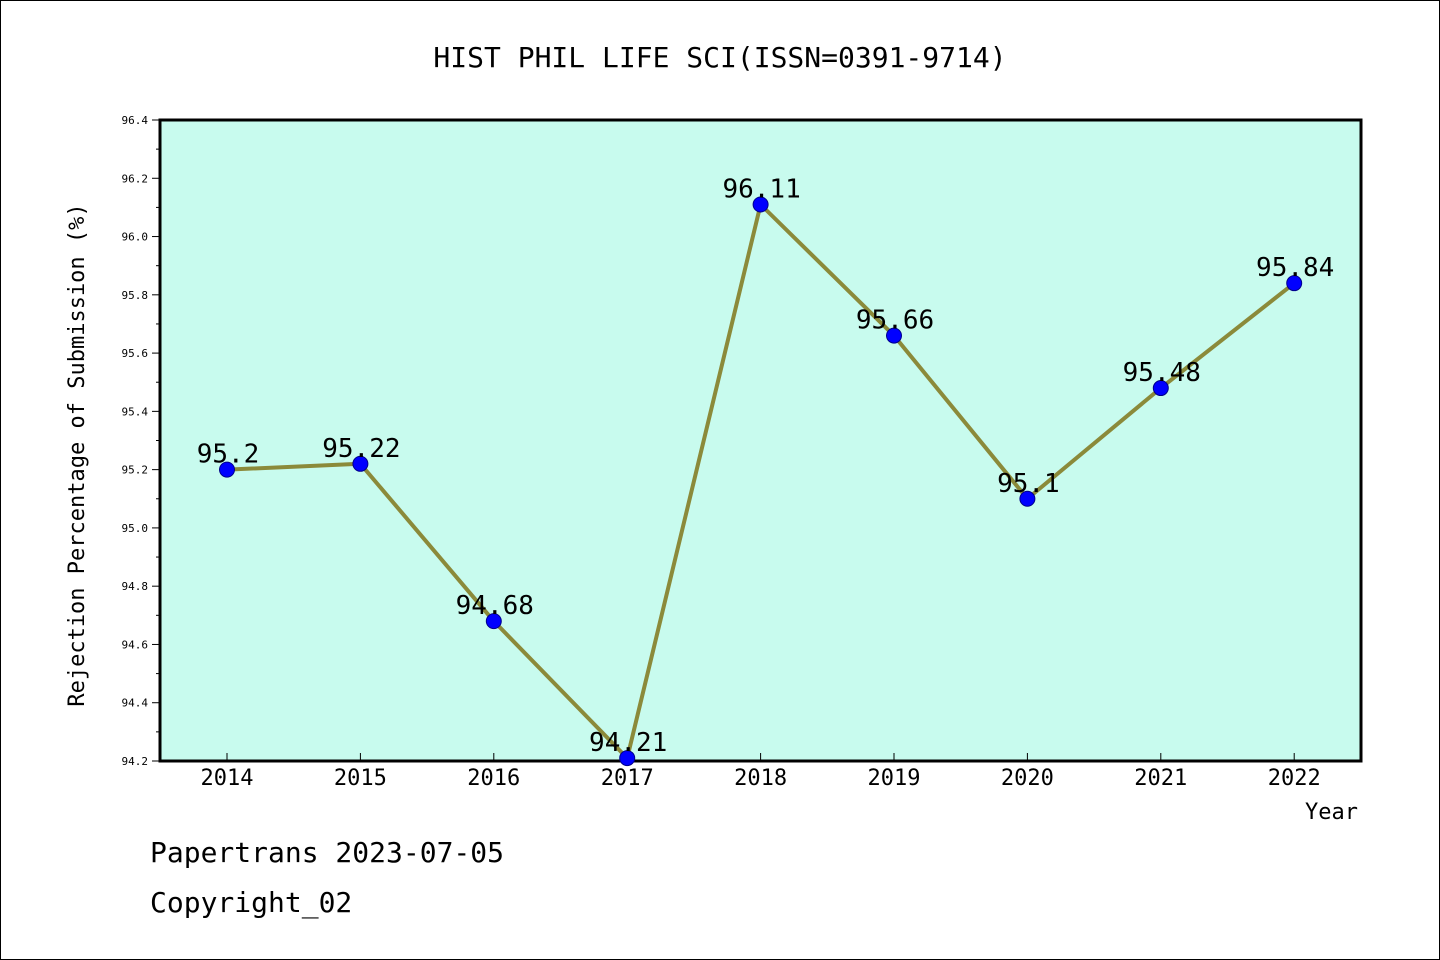  Describe the element at coordinates (360, 778) in the screenshot. I see `x-tick-label: 2015` at that location.